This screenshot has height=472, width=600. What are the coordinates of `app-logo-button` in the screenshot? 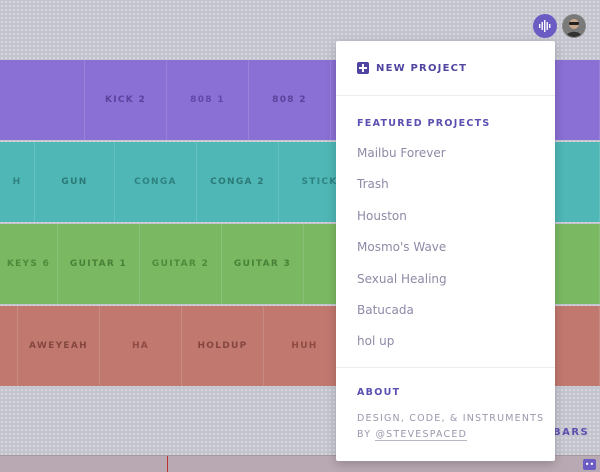 It's located at (545, 26).